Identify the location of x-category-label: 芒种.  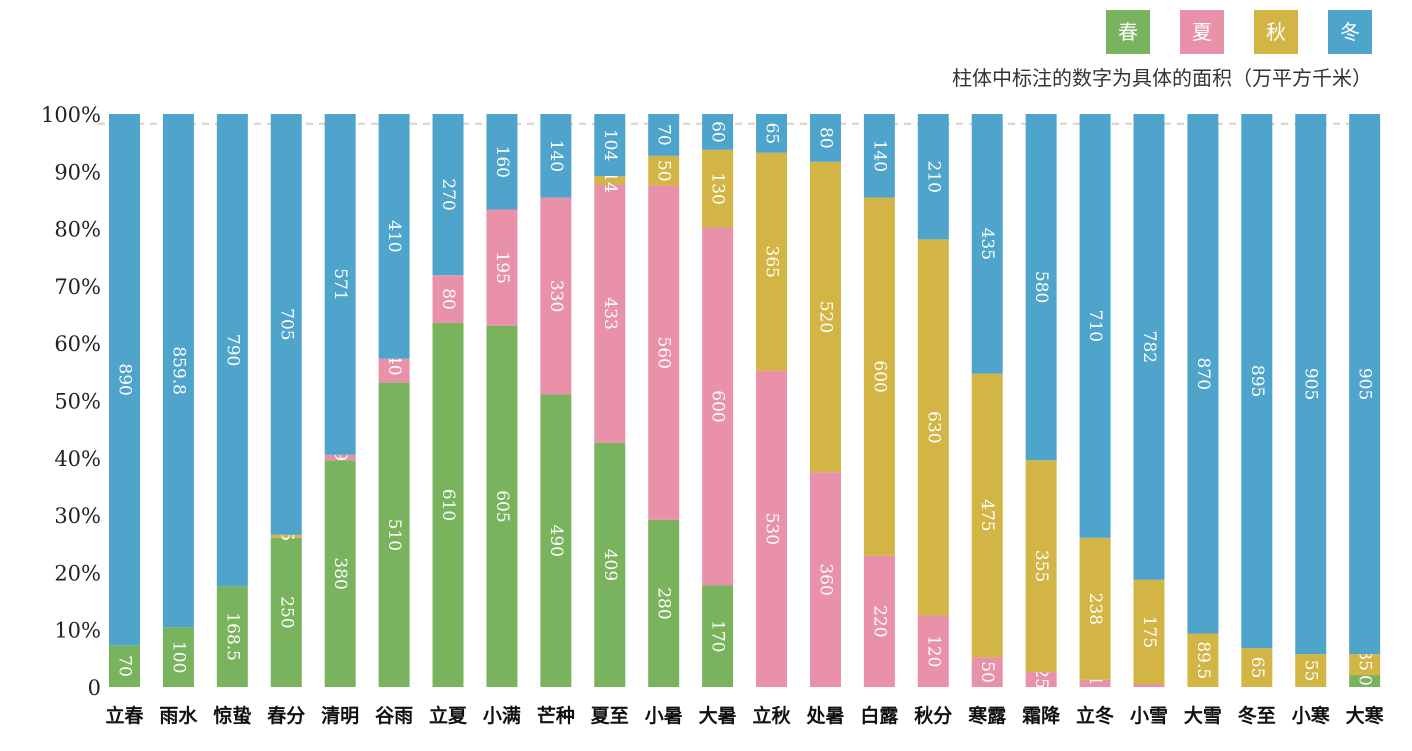
(556, 715).